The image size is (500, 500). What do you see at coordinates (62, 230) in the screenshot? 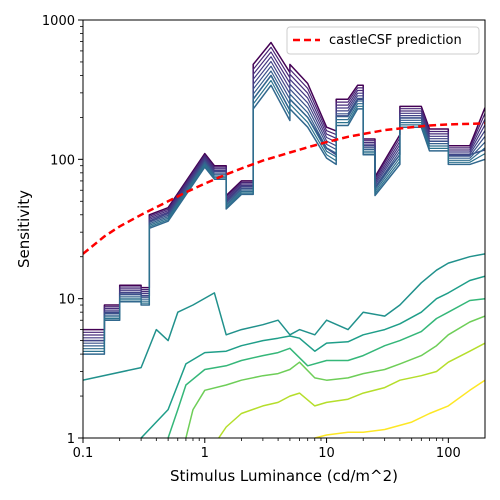
I see `y-axis: 1 10 100 1000` at bounding box center [62, 230].